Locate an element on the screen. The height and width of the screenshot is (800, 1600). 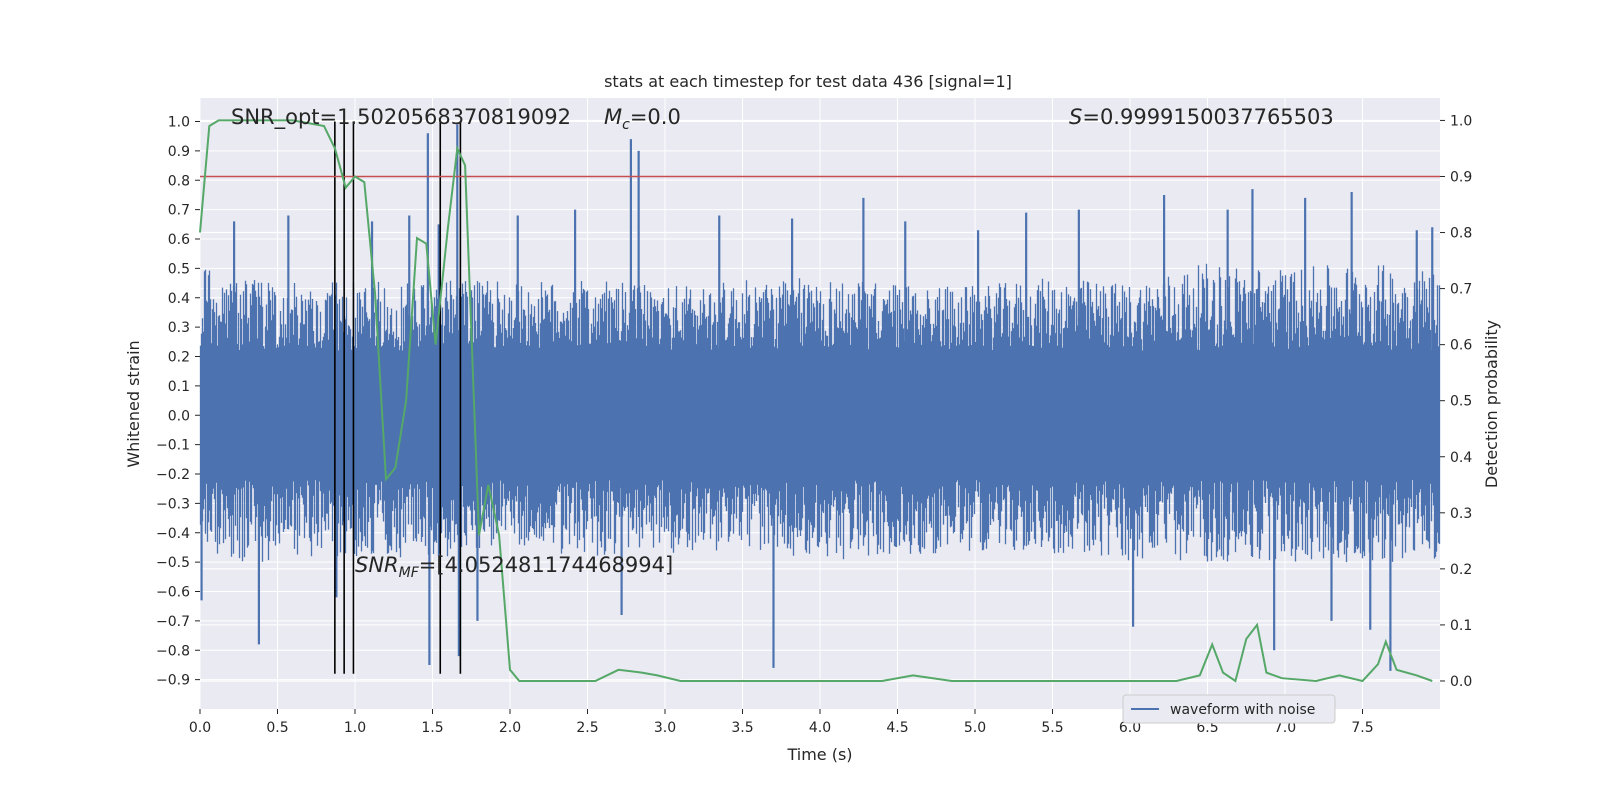
left-y-axis-label: Whitened strain is located at coordinates (133, 403).